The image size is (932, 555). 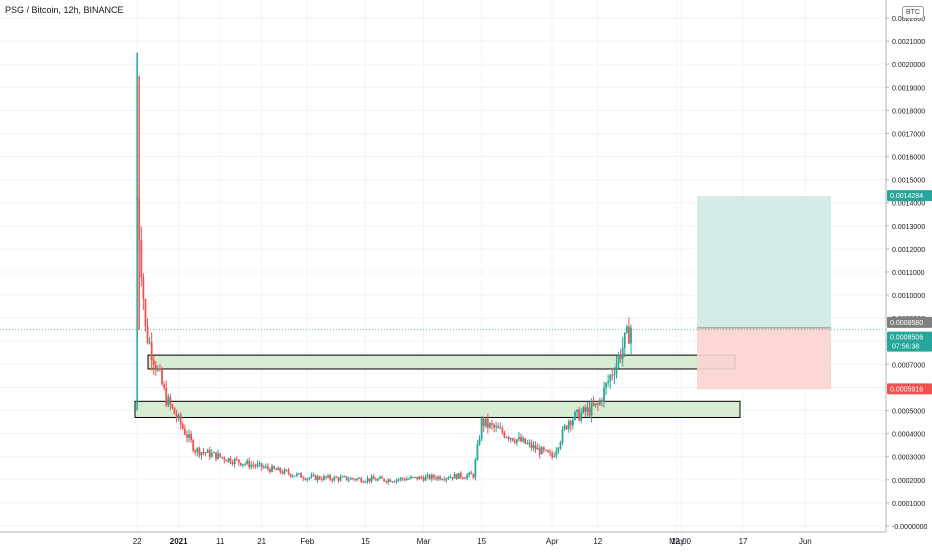 I want to click on x-tick-label: 15, so click(x=481, y=541).